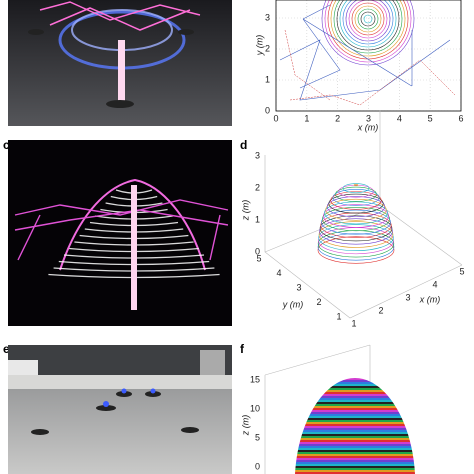  Describe the element at coordinates (293, 304) in the screenshot. I see `y-axis-label: y (m)` at that location.